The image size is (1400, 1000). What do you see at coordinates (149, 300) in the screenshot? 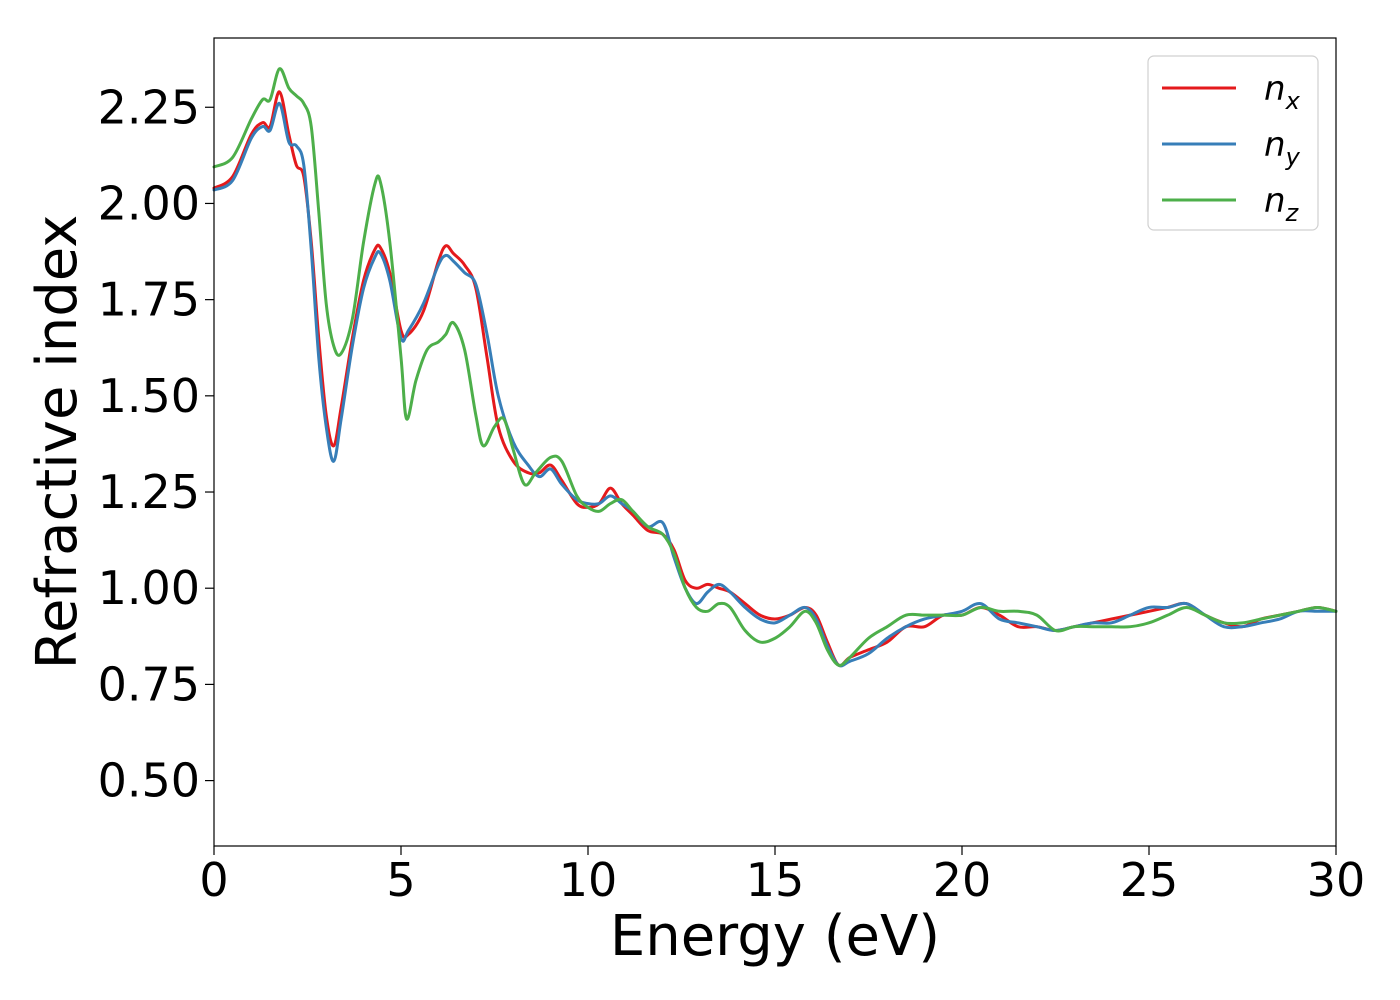
I see `y-tick-label: 1.75` at bounding box center [149, 300].